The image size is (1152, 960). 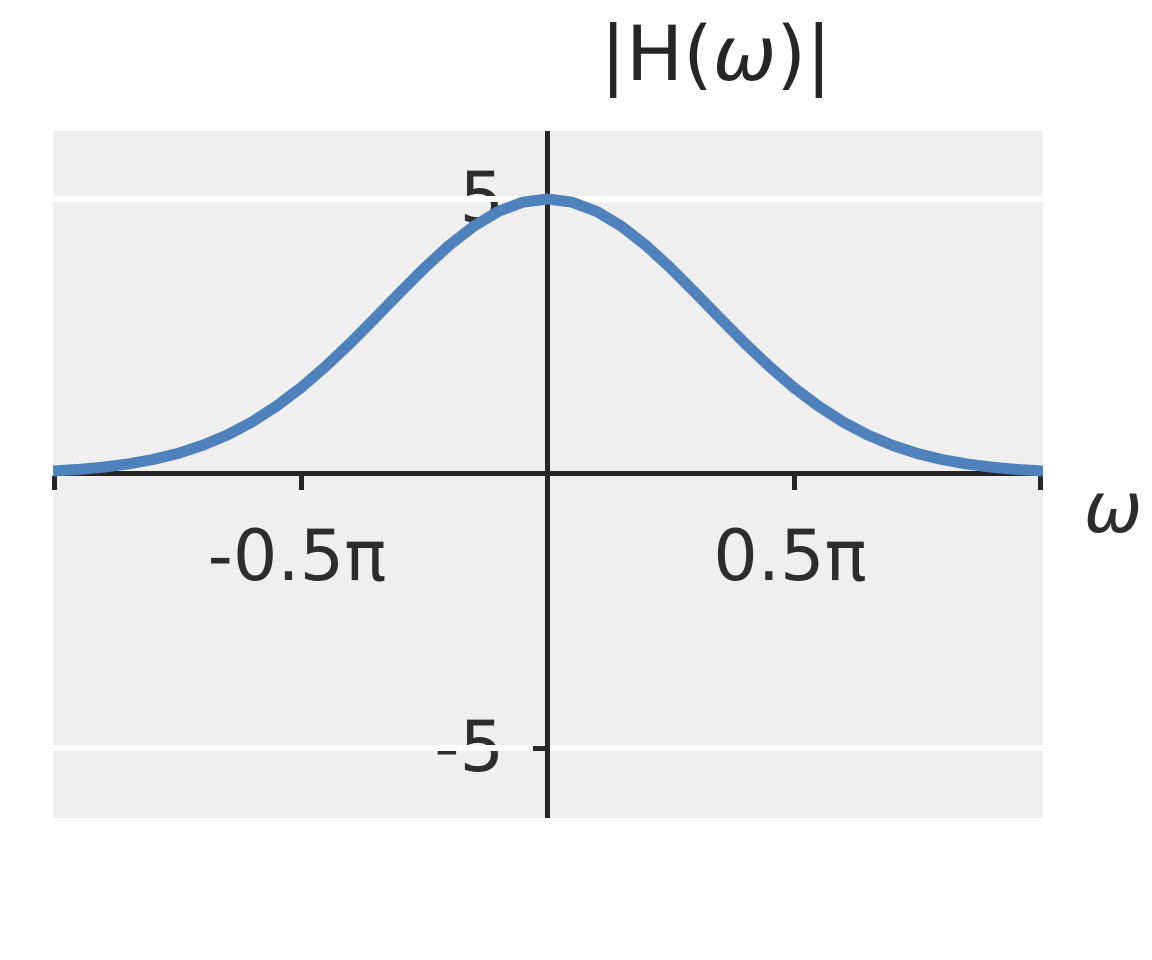 I want to click on chart-title-omega: ω, so click(x=744, y=53).